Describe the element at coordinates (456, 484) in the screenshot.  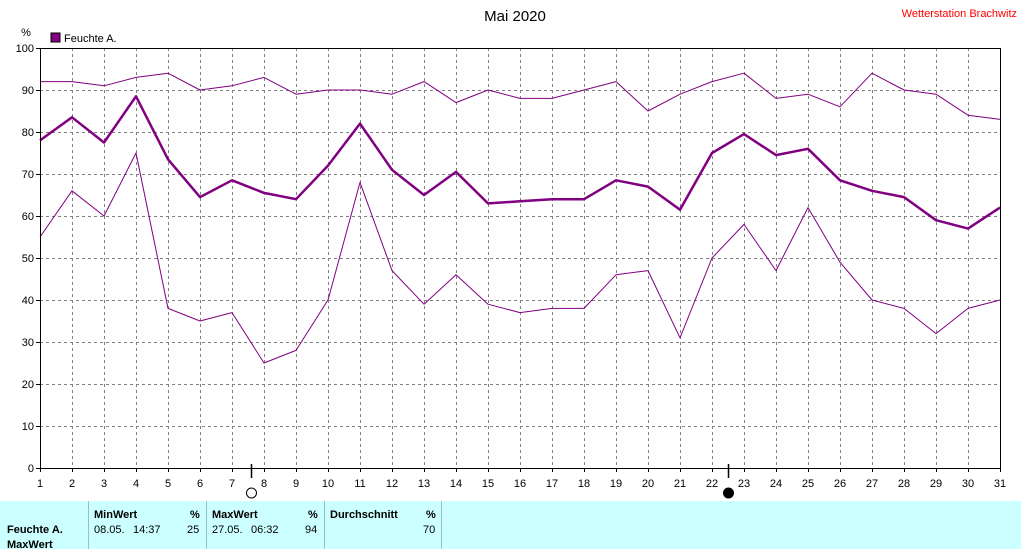
I see `x-tick-label: 14` at that location.